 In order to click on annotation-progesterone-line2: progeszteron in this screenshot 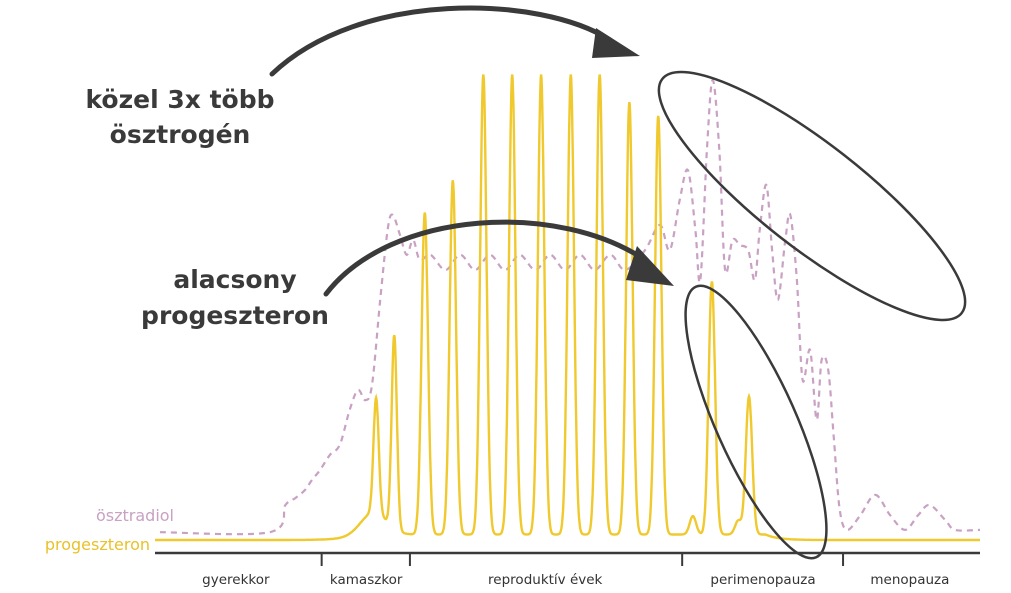, I will do `click(235, 315)`.